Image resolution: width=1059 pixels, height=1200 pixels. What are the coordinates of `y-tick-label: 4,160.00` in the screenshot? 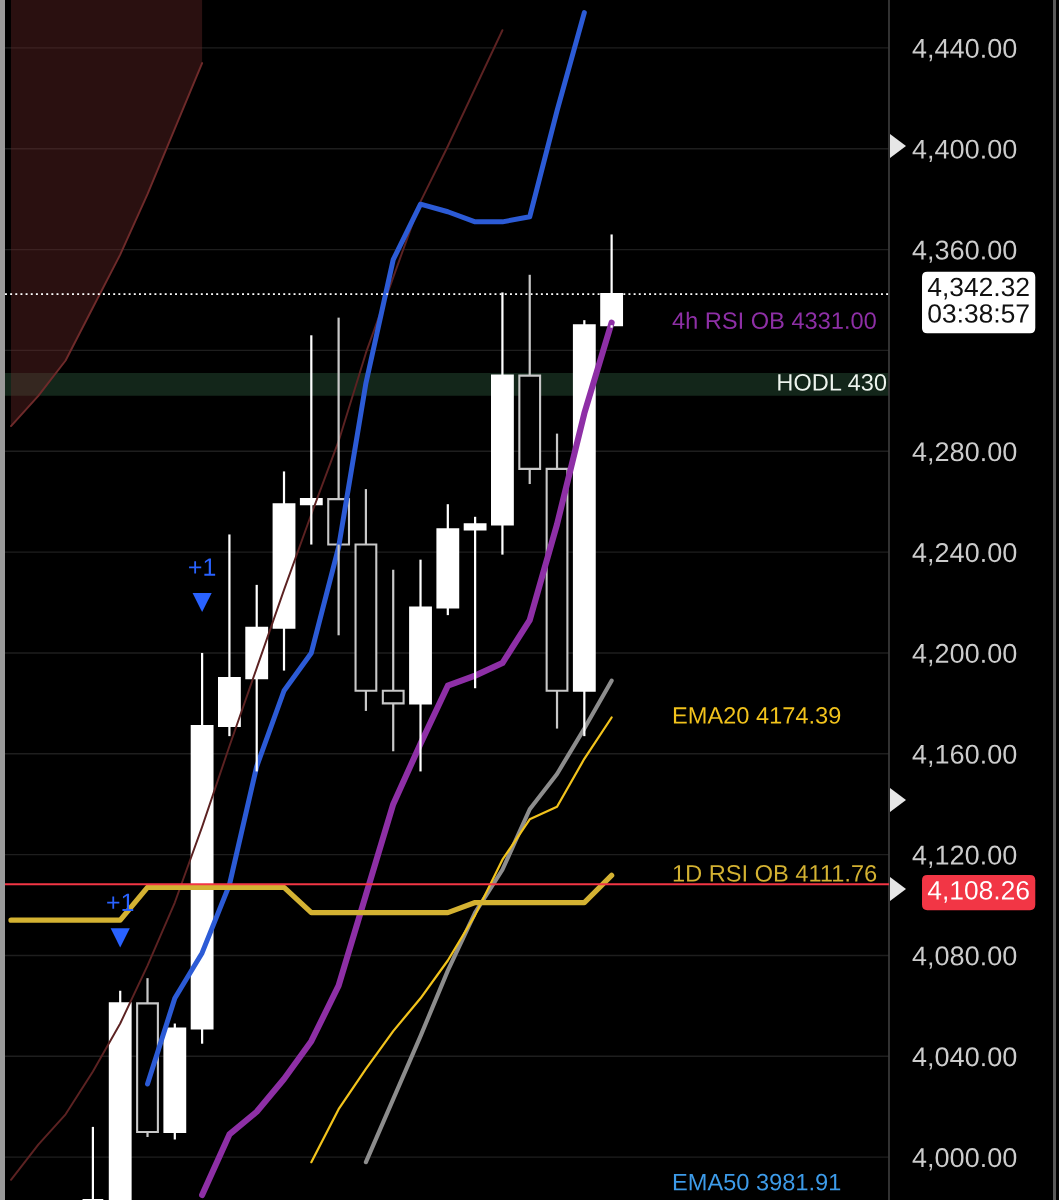 It's located at (964, 756).